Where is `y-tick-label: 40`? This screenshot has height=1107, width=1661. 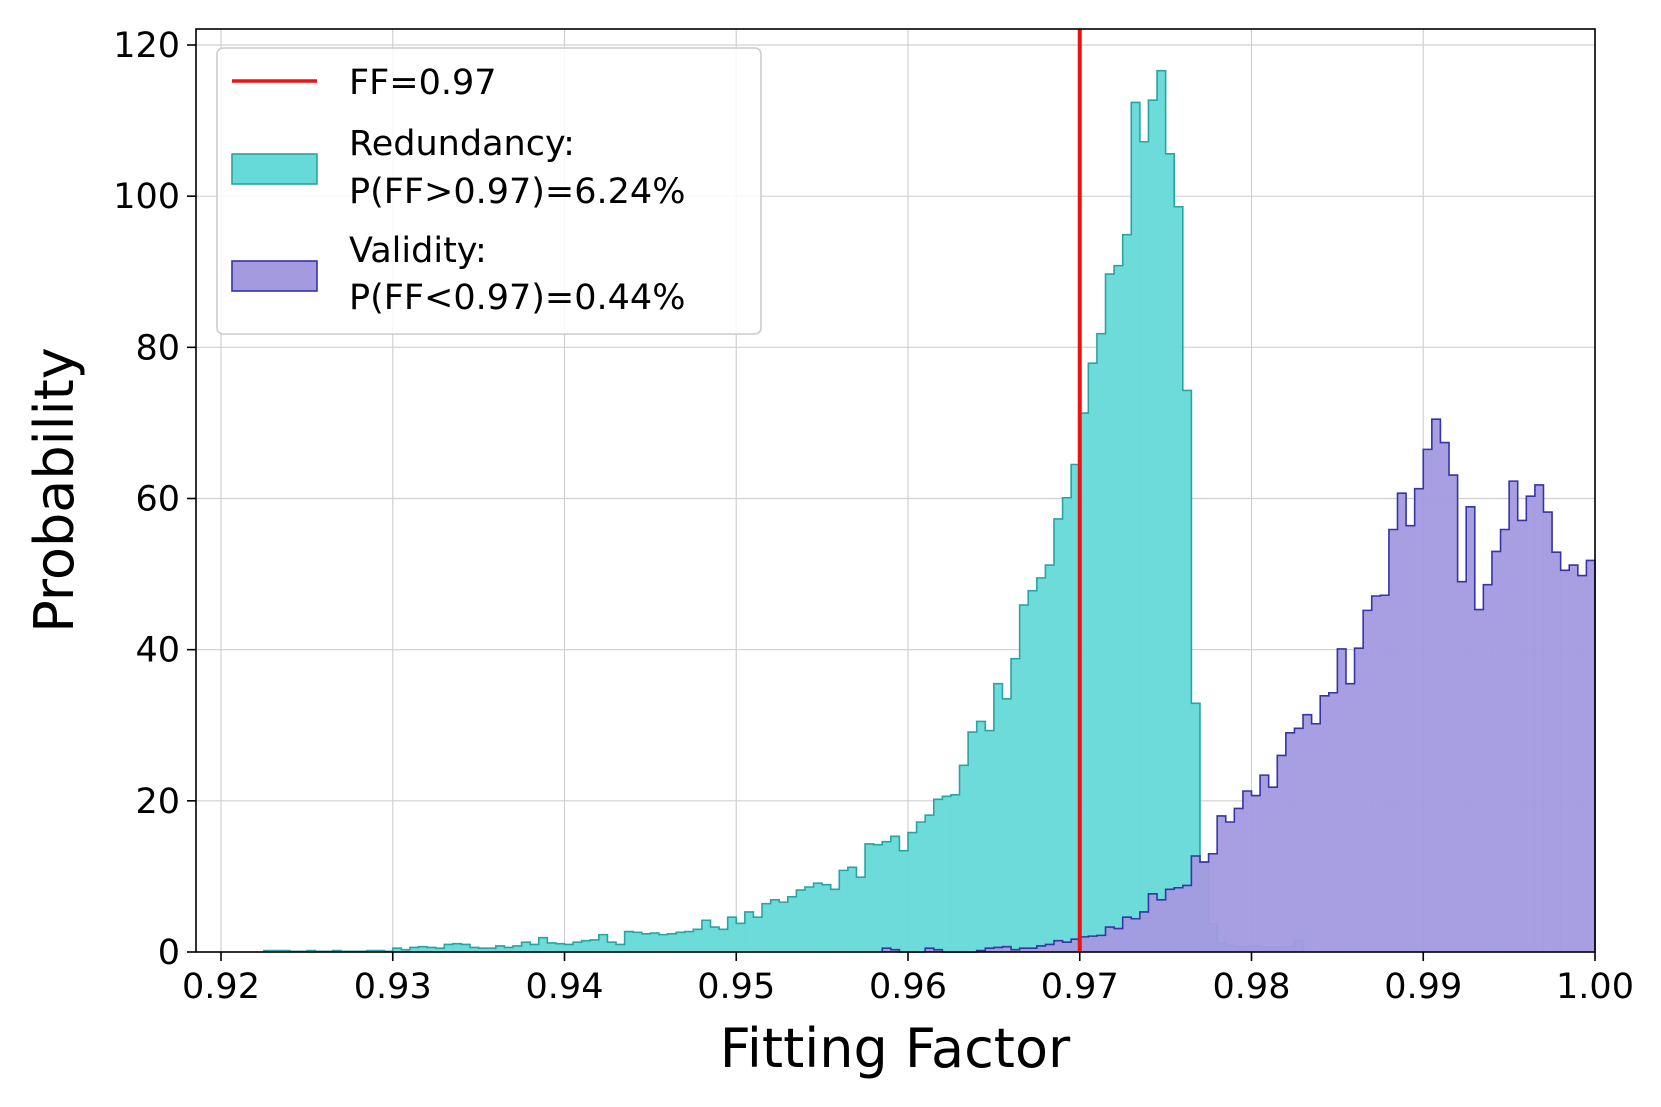 y-tick-label: 40 is located at coordinates (157, 651).